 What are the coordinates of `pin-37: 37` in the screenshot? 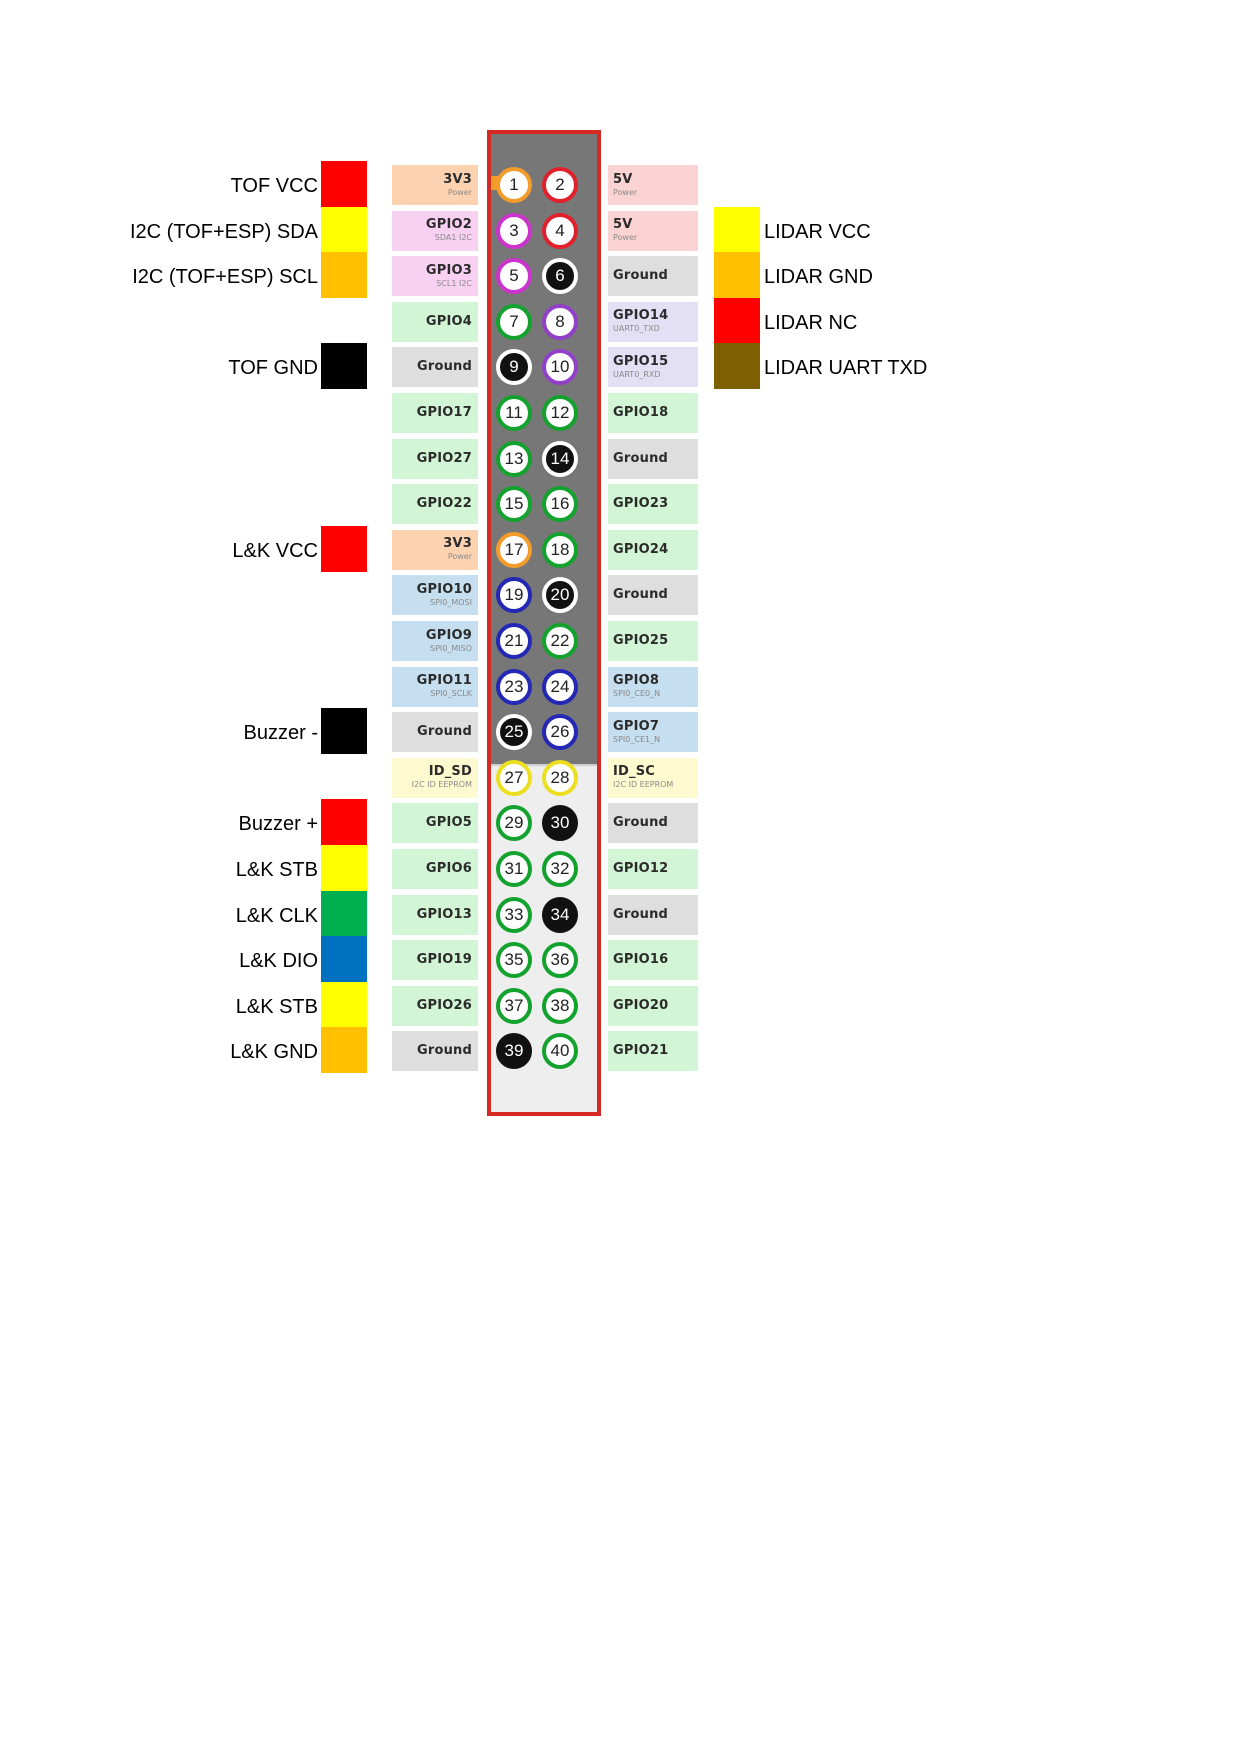 It's located at (514, 1005).